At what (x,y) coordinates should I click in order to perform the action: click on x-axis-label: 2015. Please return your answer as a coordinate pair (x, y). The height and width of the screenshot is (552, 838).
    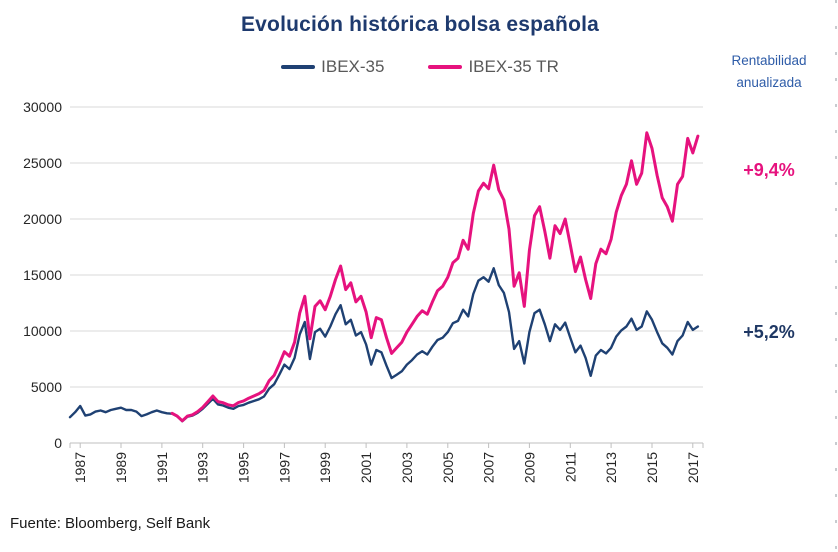
    Looking at the image, I should click on (652, 467).